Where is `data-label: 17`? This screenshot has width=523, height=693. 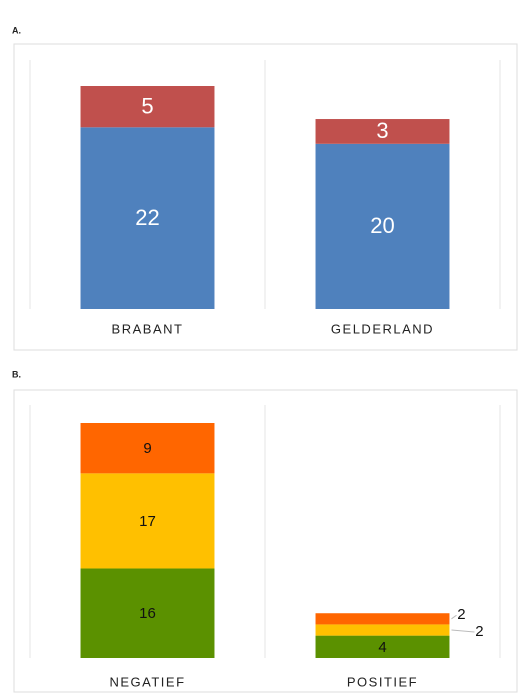
data-label: 17 is located at coordinates (147, 521).